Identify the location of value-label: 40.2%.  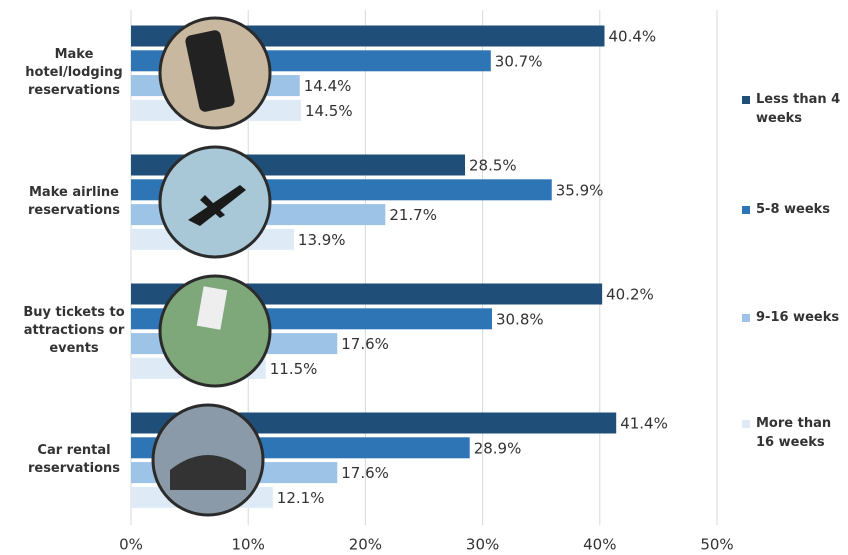
(630, 295).